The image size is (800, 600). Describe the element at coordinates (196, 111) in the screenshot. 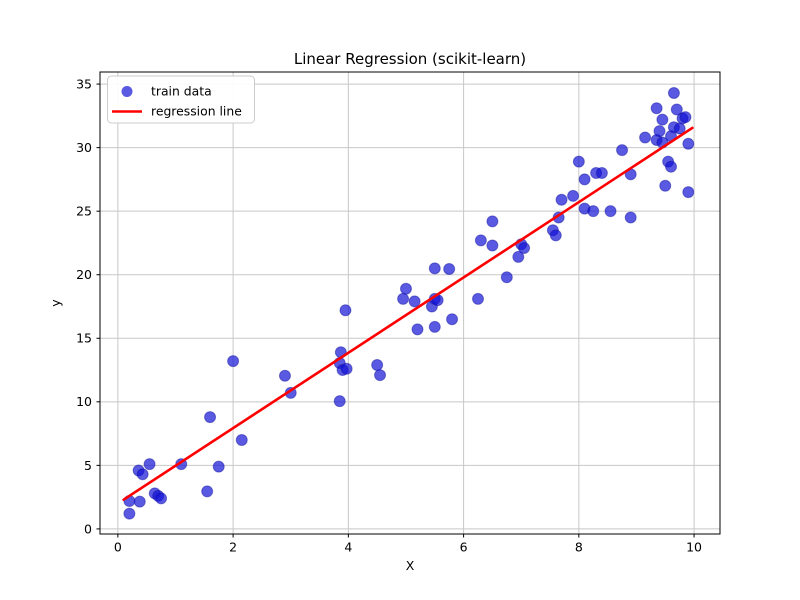

I see `legend-label-regression-line: regression line` at that location.